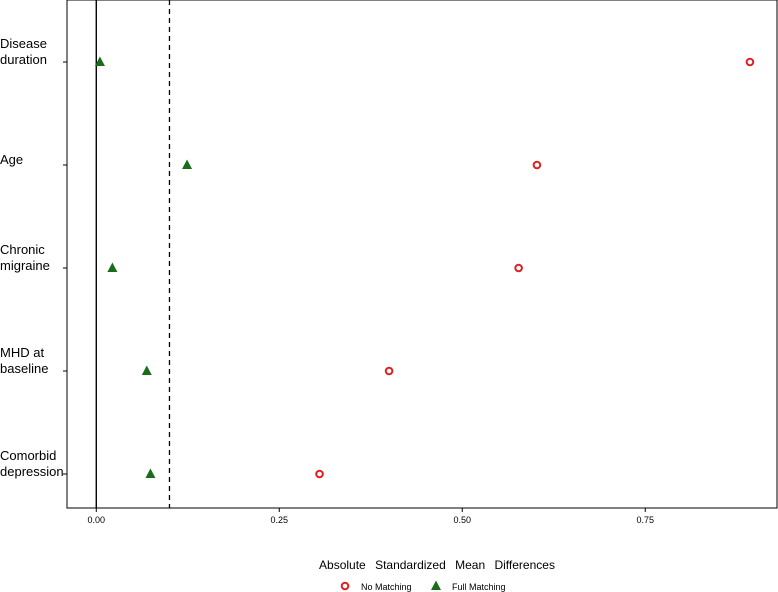 Image resolution: width=778 pixels, height=592 pixels. Describe the element at coordinates (436, 585) in the screenshot. I see `legend-marker-full-matching` at that location.